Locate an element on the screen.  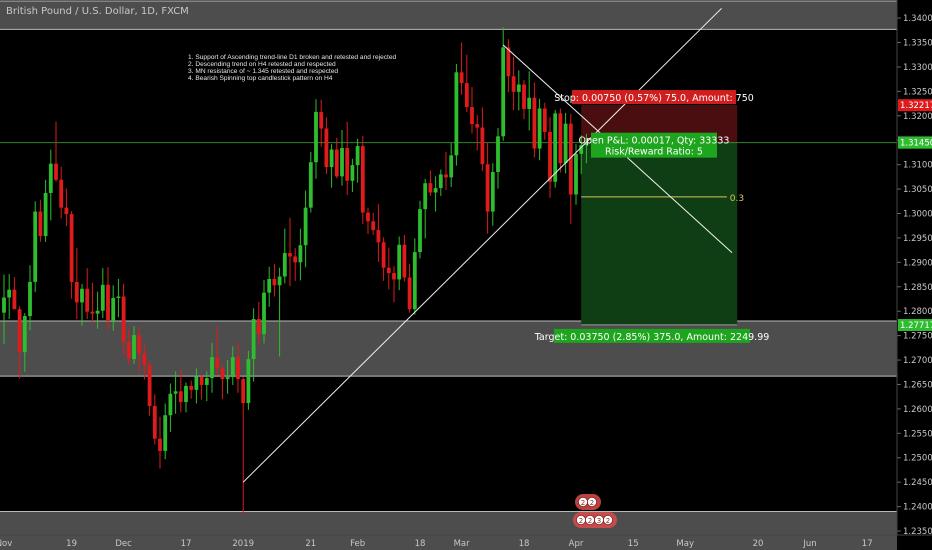
event-badge-count: 2 is located at coordinates (581, 521).